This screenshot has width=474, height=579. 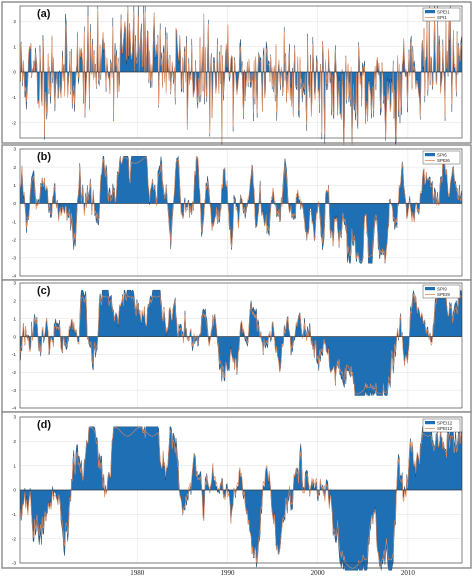 I want to click on legend-entry: SPI1, so click(x=442, y=17).